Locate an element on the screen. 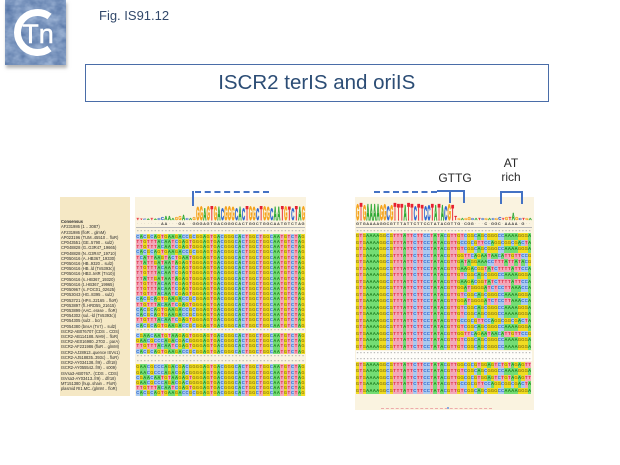 The height and width of the screenshot is (465, 620). svg-text: Tn is located at coordinates (38, 34).